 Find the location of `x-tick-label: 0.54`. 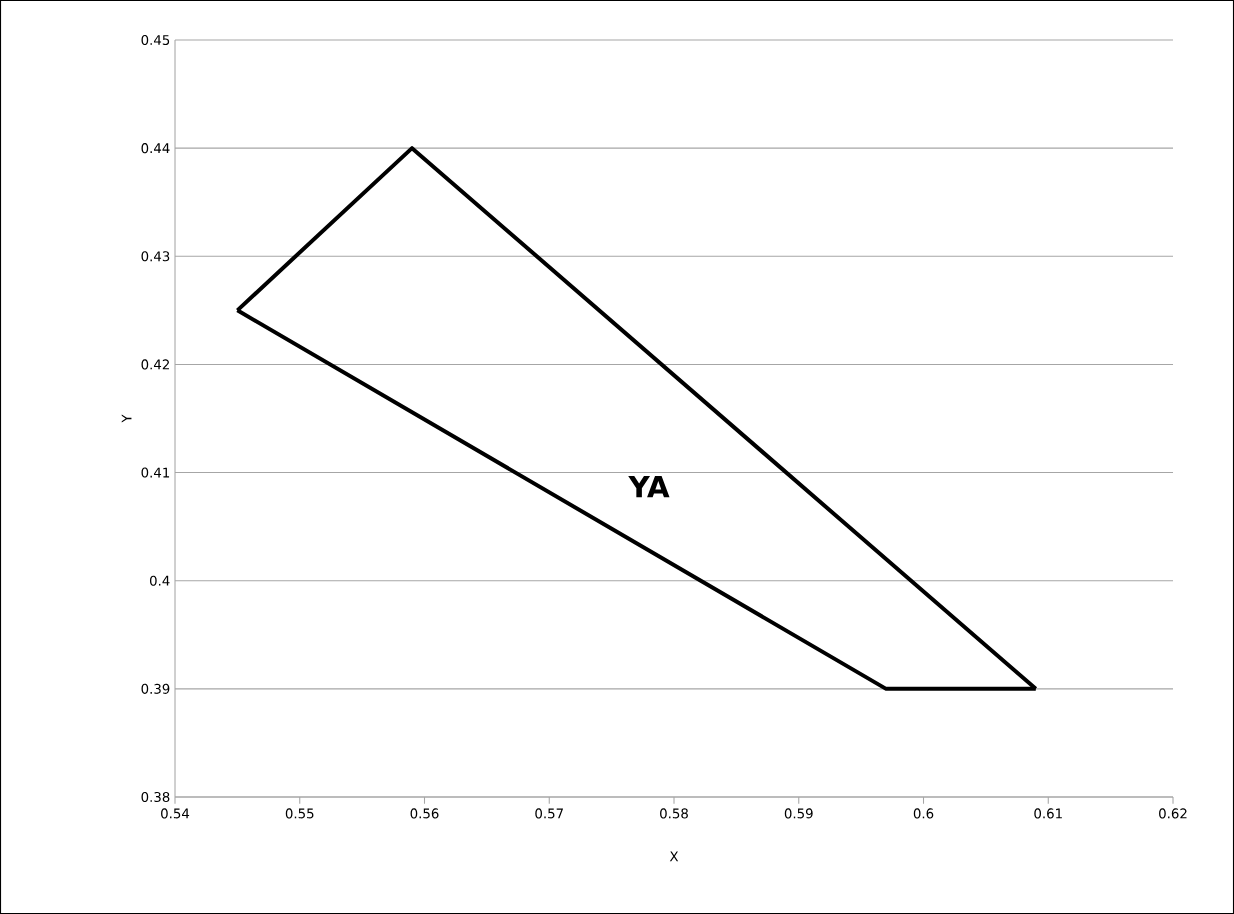

x-tick-label: 0.54 is located at coordinates (175, 813).